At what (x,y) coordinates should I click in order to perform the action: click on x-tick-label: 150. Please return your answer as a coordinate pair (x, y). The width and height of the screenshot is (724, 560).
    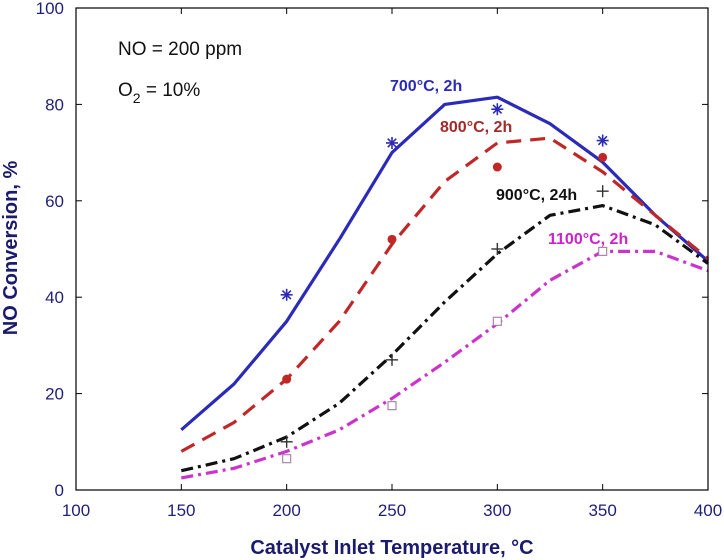
    Looking at the image, I should click on (181, 510).